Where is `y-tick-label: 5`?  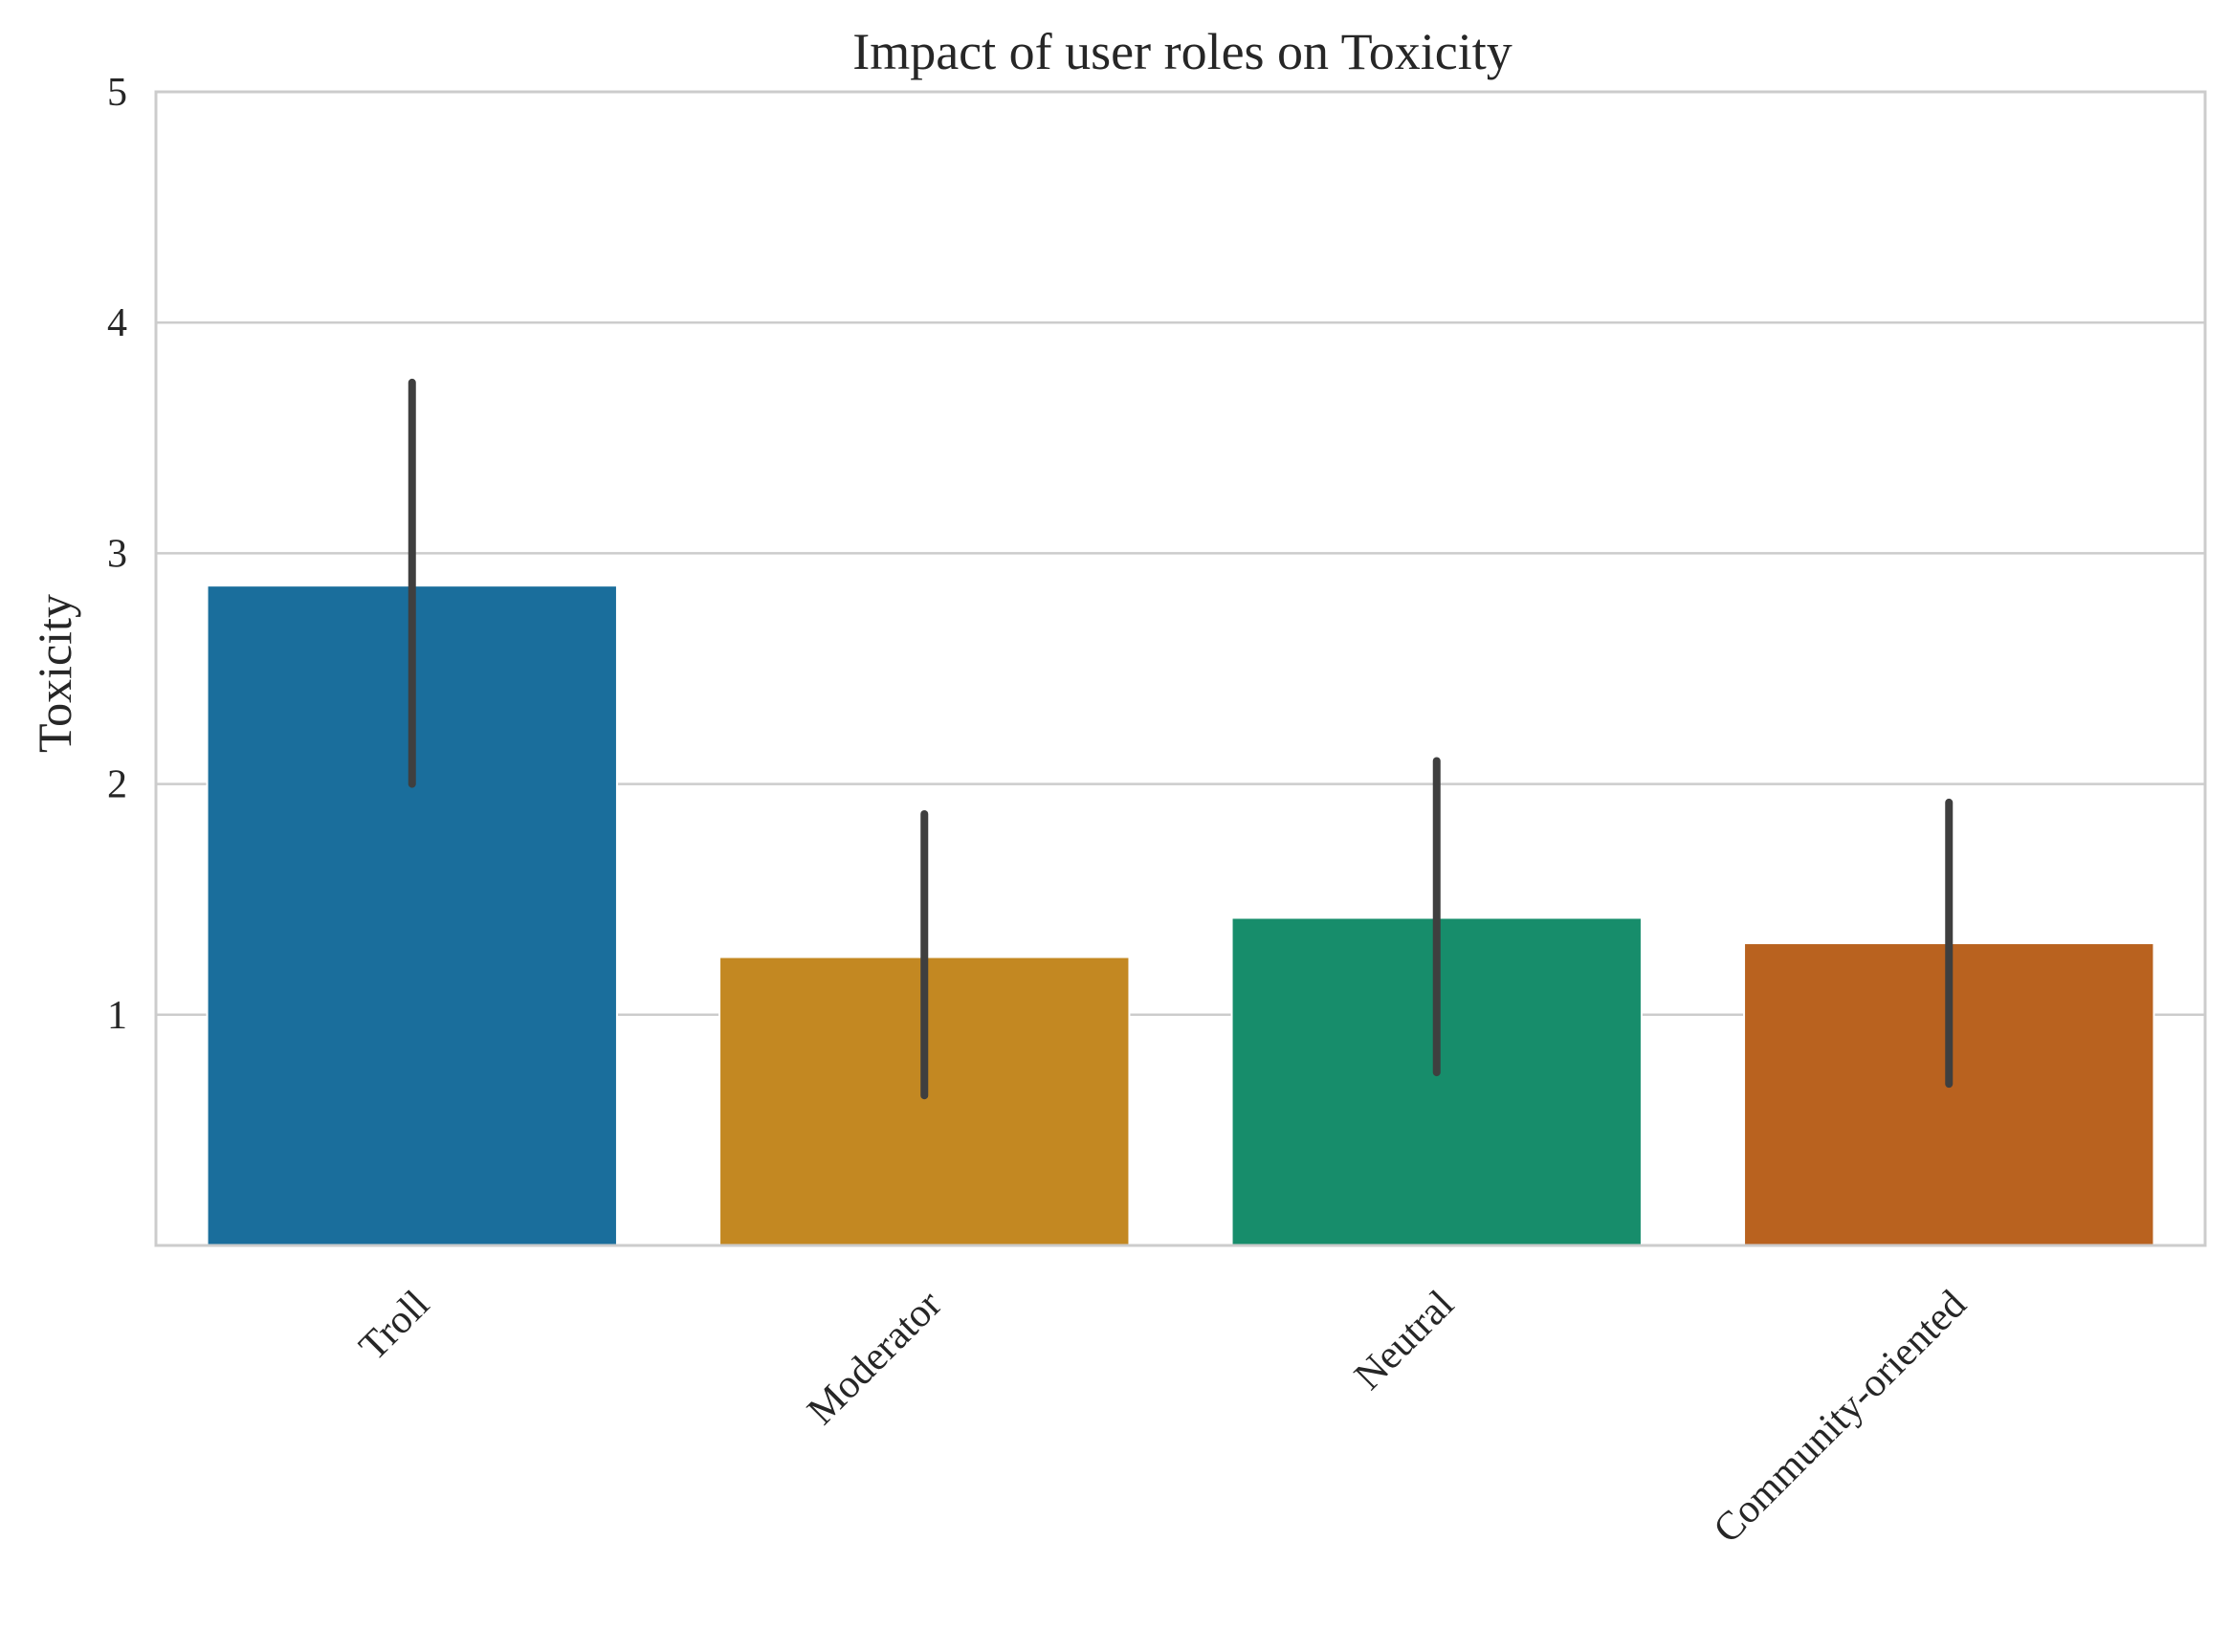
y-tick-label: 5 is located at coordinates (117, 93).